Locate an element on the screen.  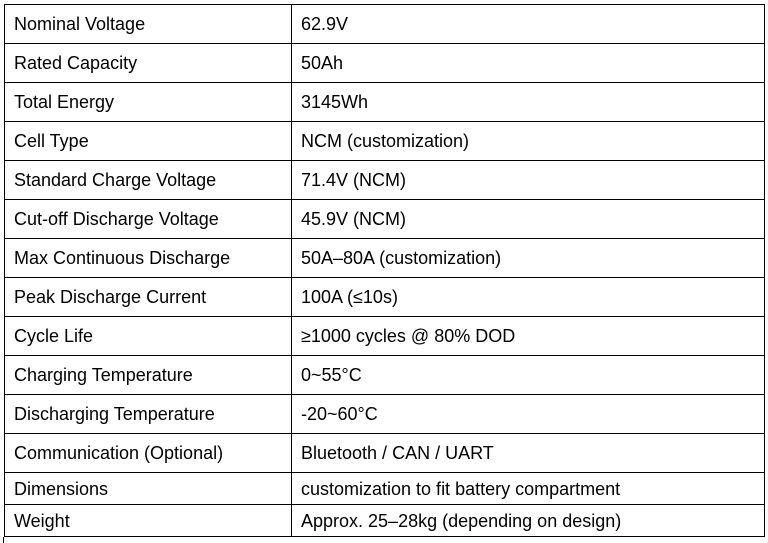
spec-label: Cell Type is located at coordinates (148, 141).